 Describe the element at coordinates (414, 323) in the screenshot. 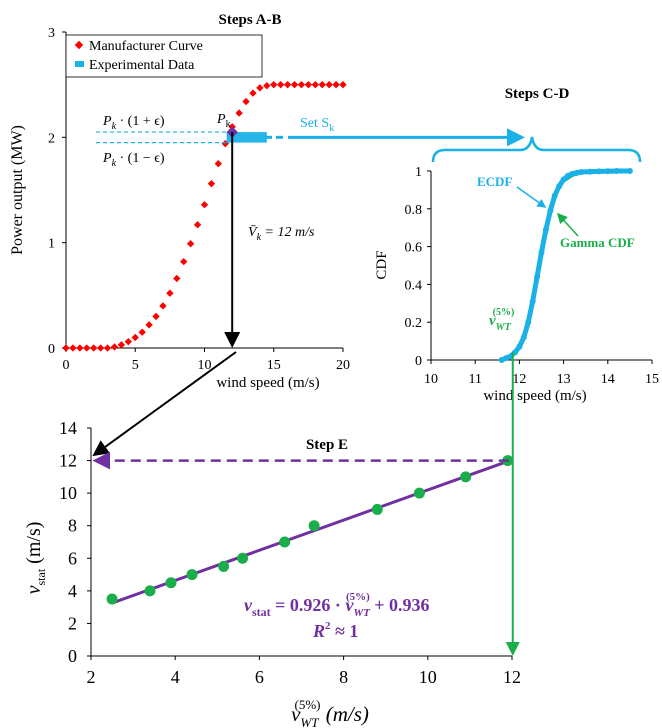

I see `y-tick-label: 0.2` at that location.